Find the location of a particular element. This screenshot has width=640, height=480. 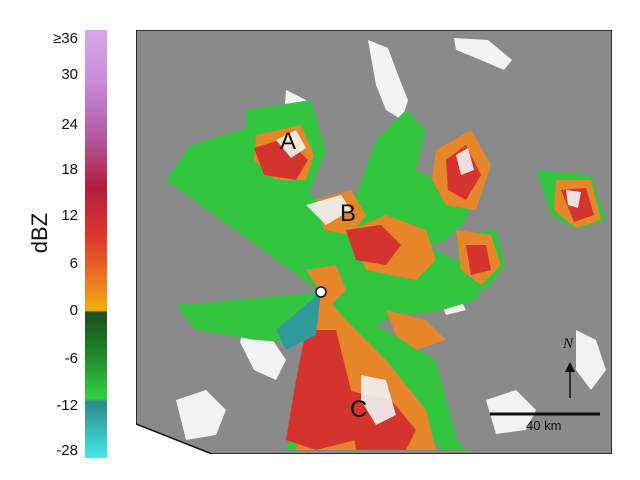

storm-label-b: B is located at coordinates (348, 213).